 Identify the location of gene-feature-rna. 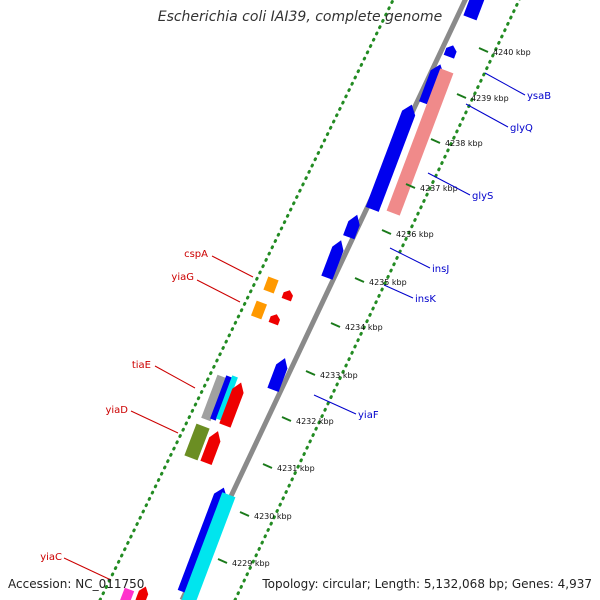
(420, 142).